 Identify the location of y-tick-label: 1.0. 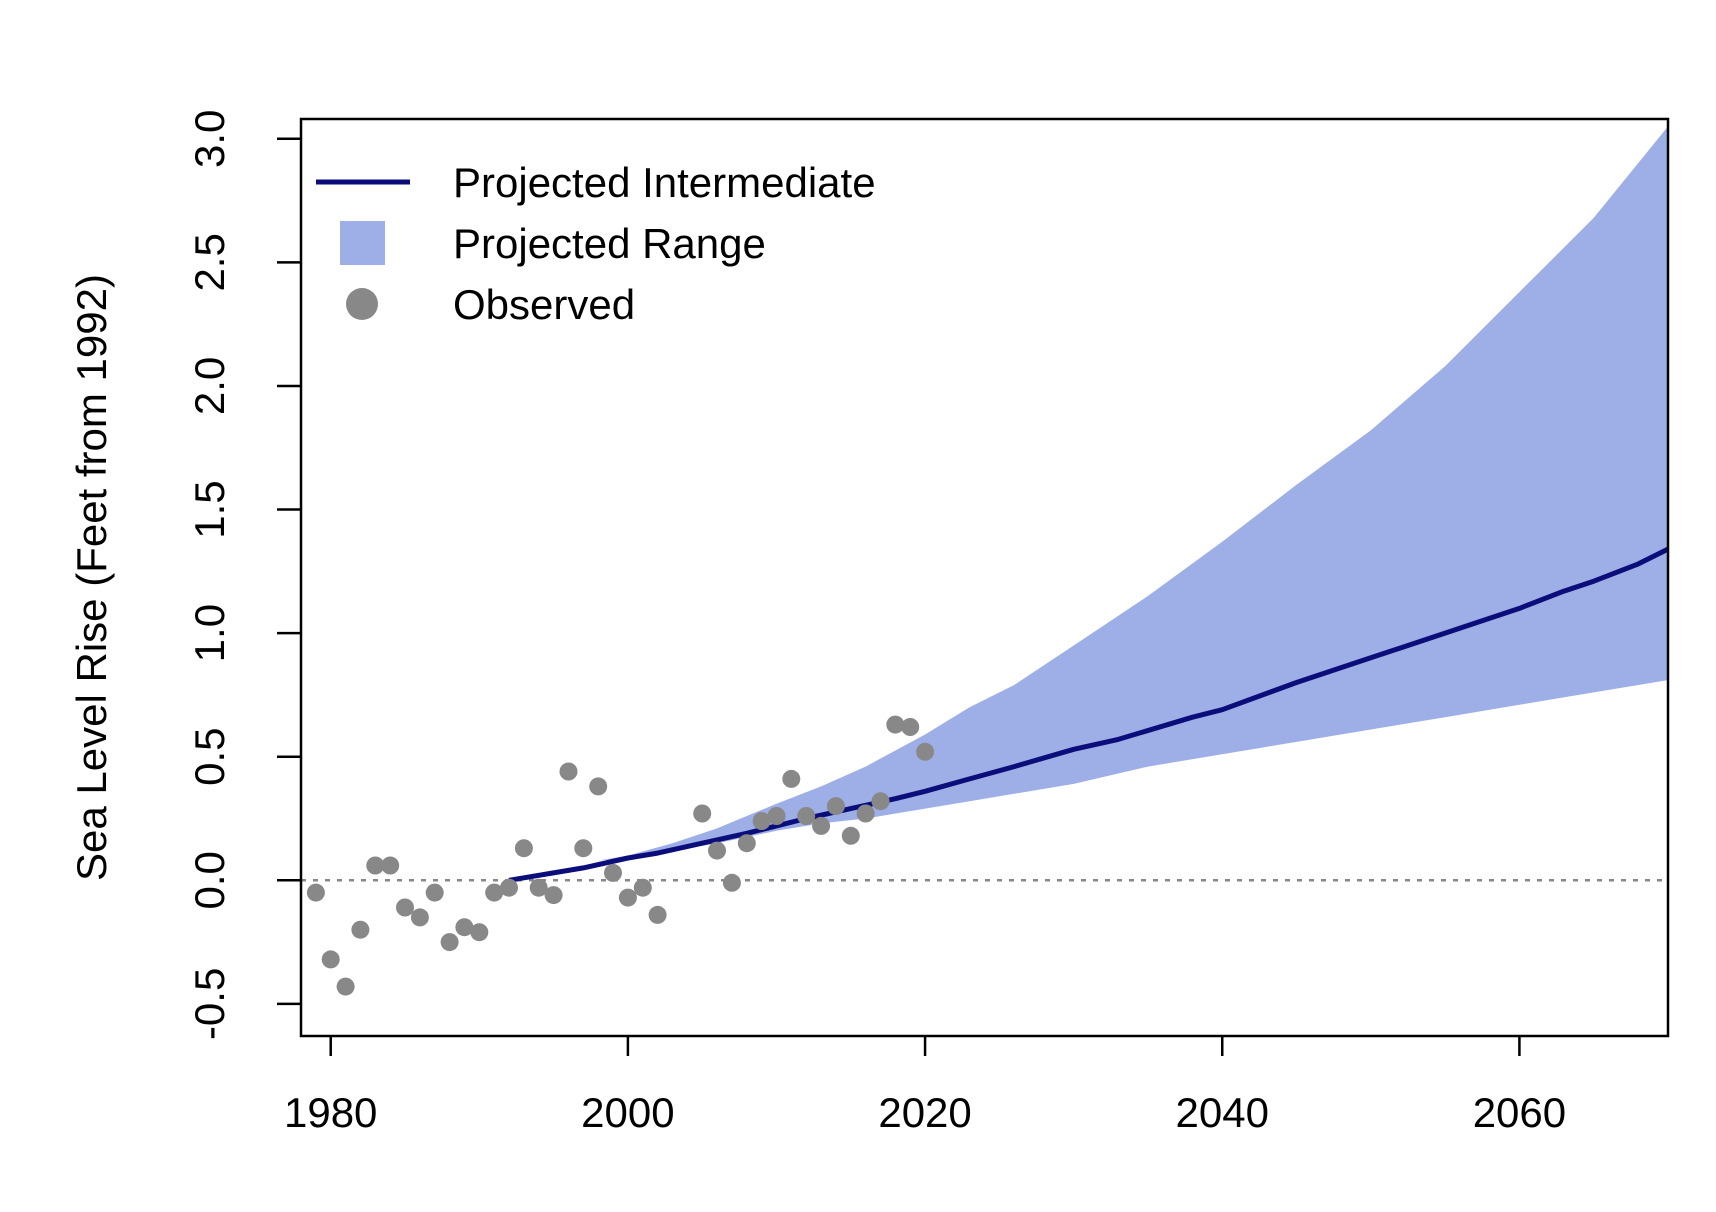
(209, 633).